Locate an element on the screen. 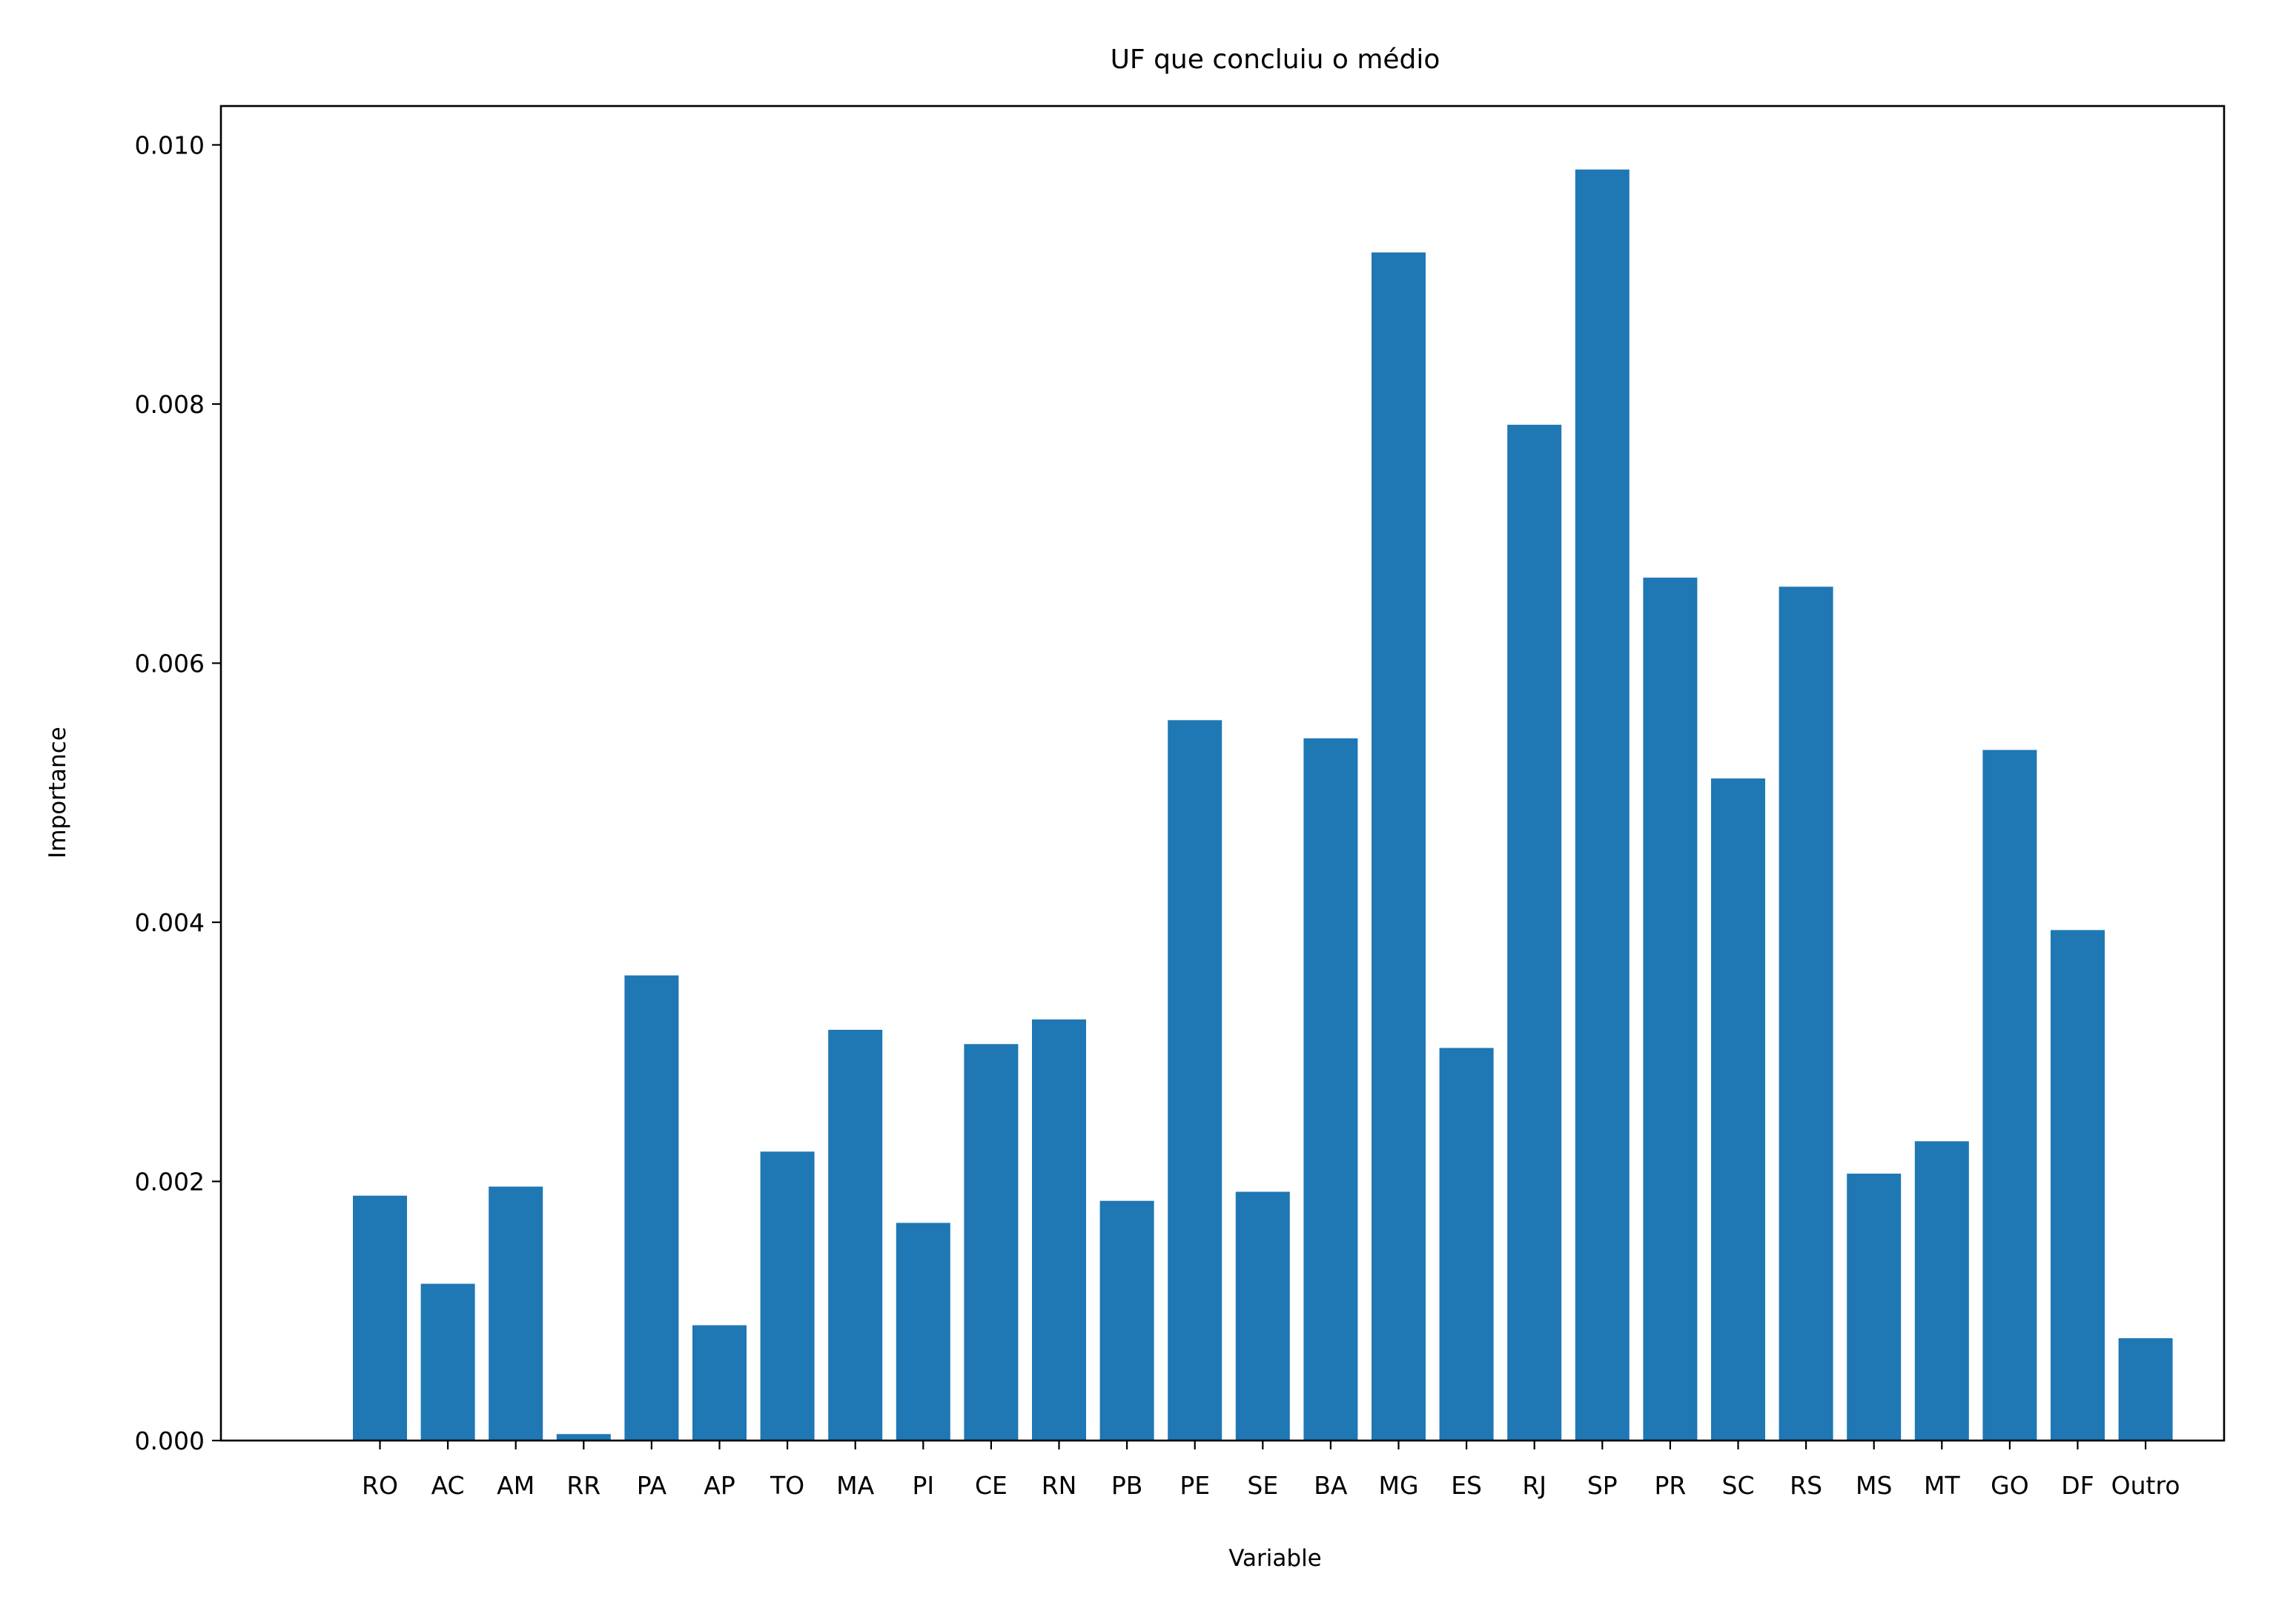 The height and width of the screenshot is (1617, 2296). x-tick-label: MA is located at coordinates (855, 1485).